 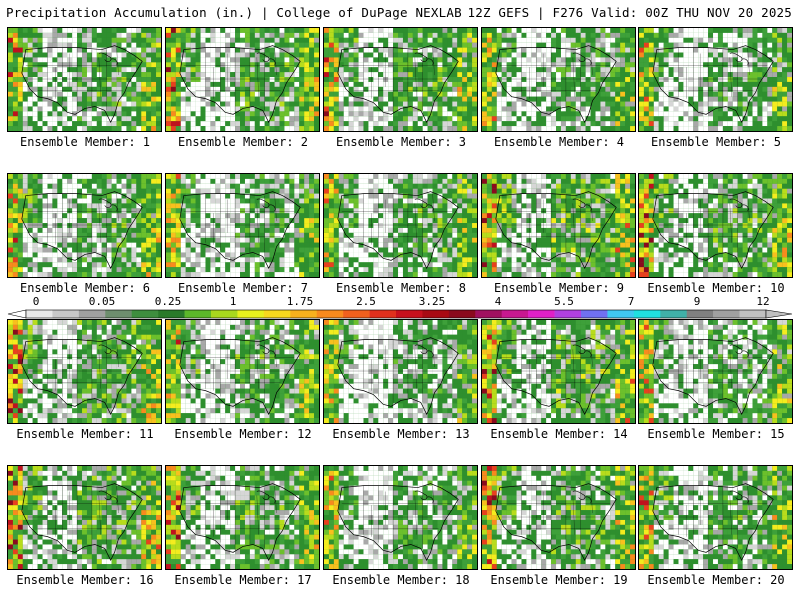 I want to click on colorbar-left-arrow, so click(x=17, y=314).